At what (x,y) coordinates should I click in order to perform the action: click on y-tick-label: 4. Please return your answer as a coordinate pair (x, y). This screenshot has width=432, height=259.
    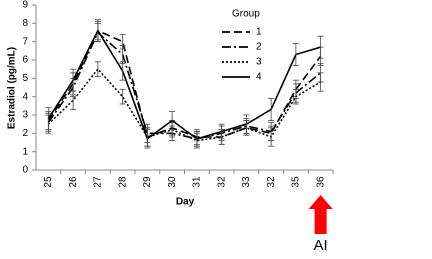
    Looking at the image, I should click on (25, 96).